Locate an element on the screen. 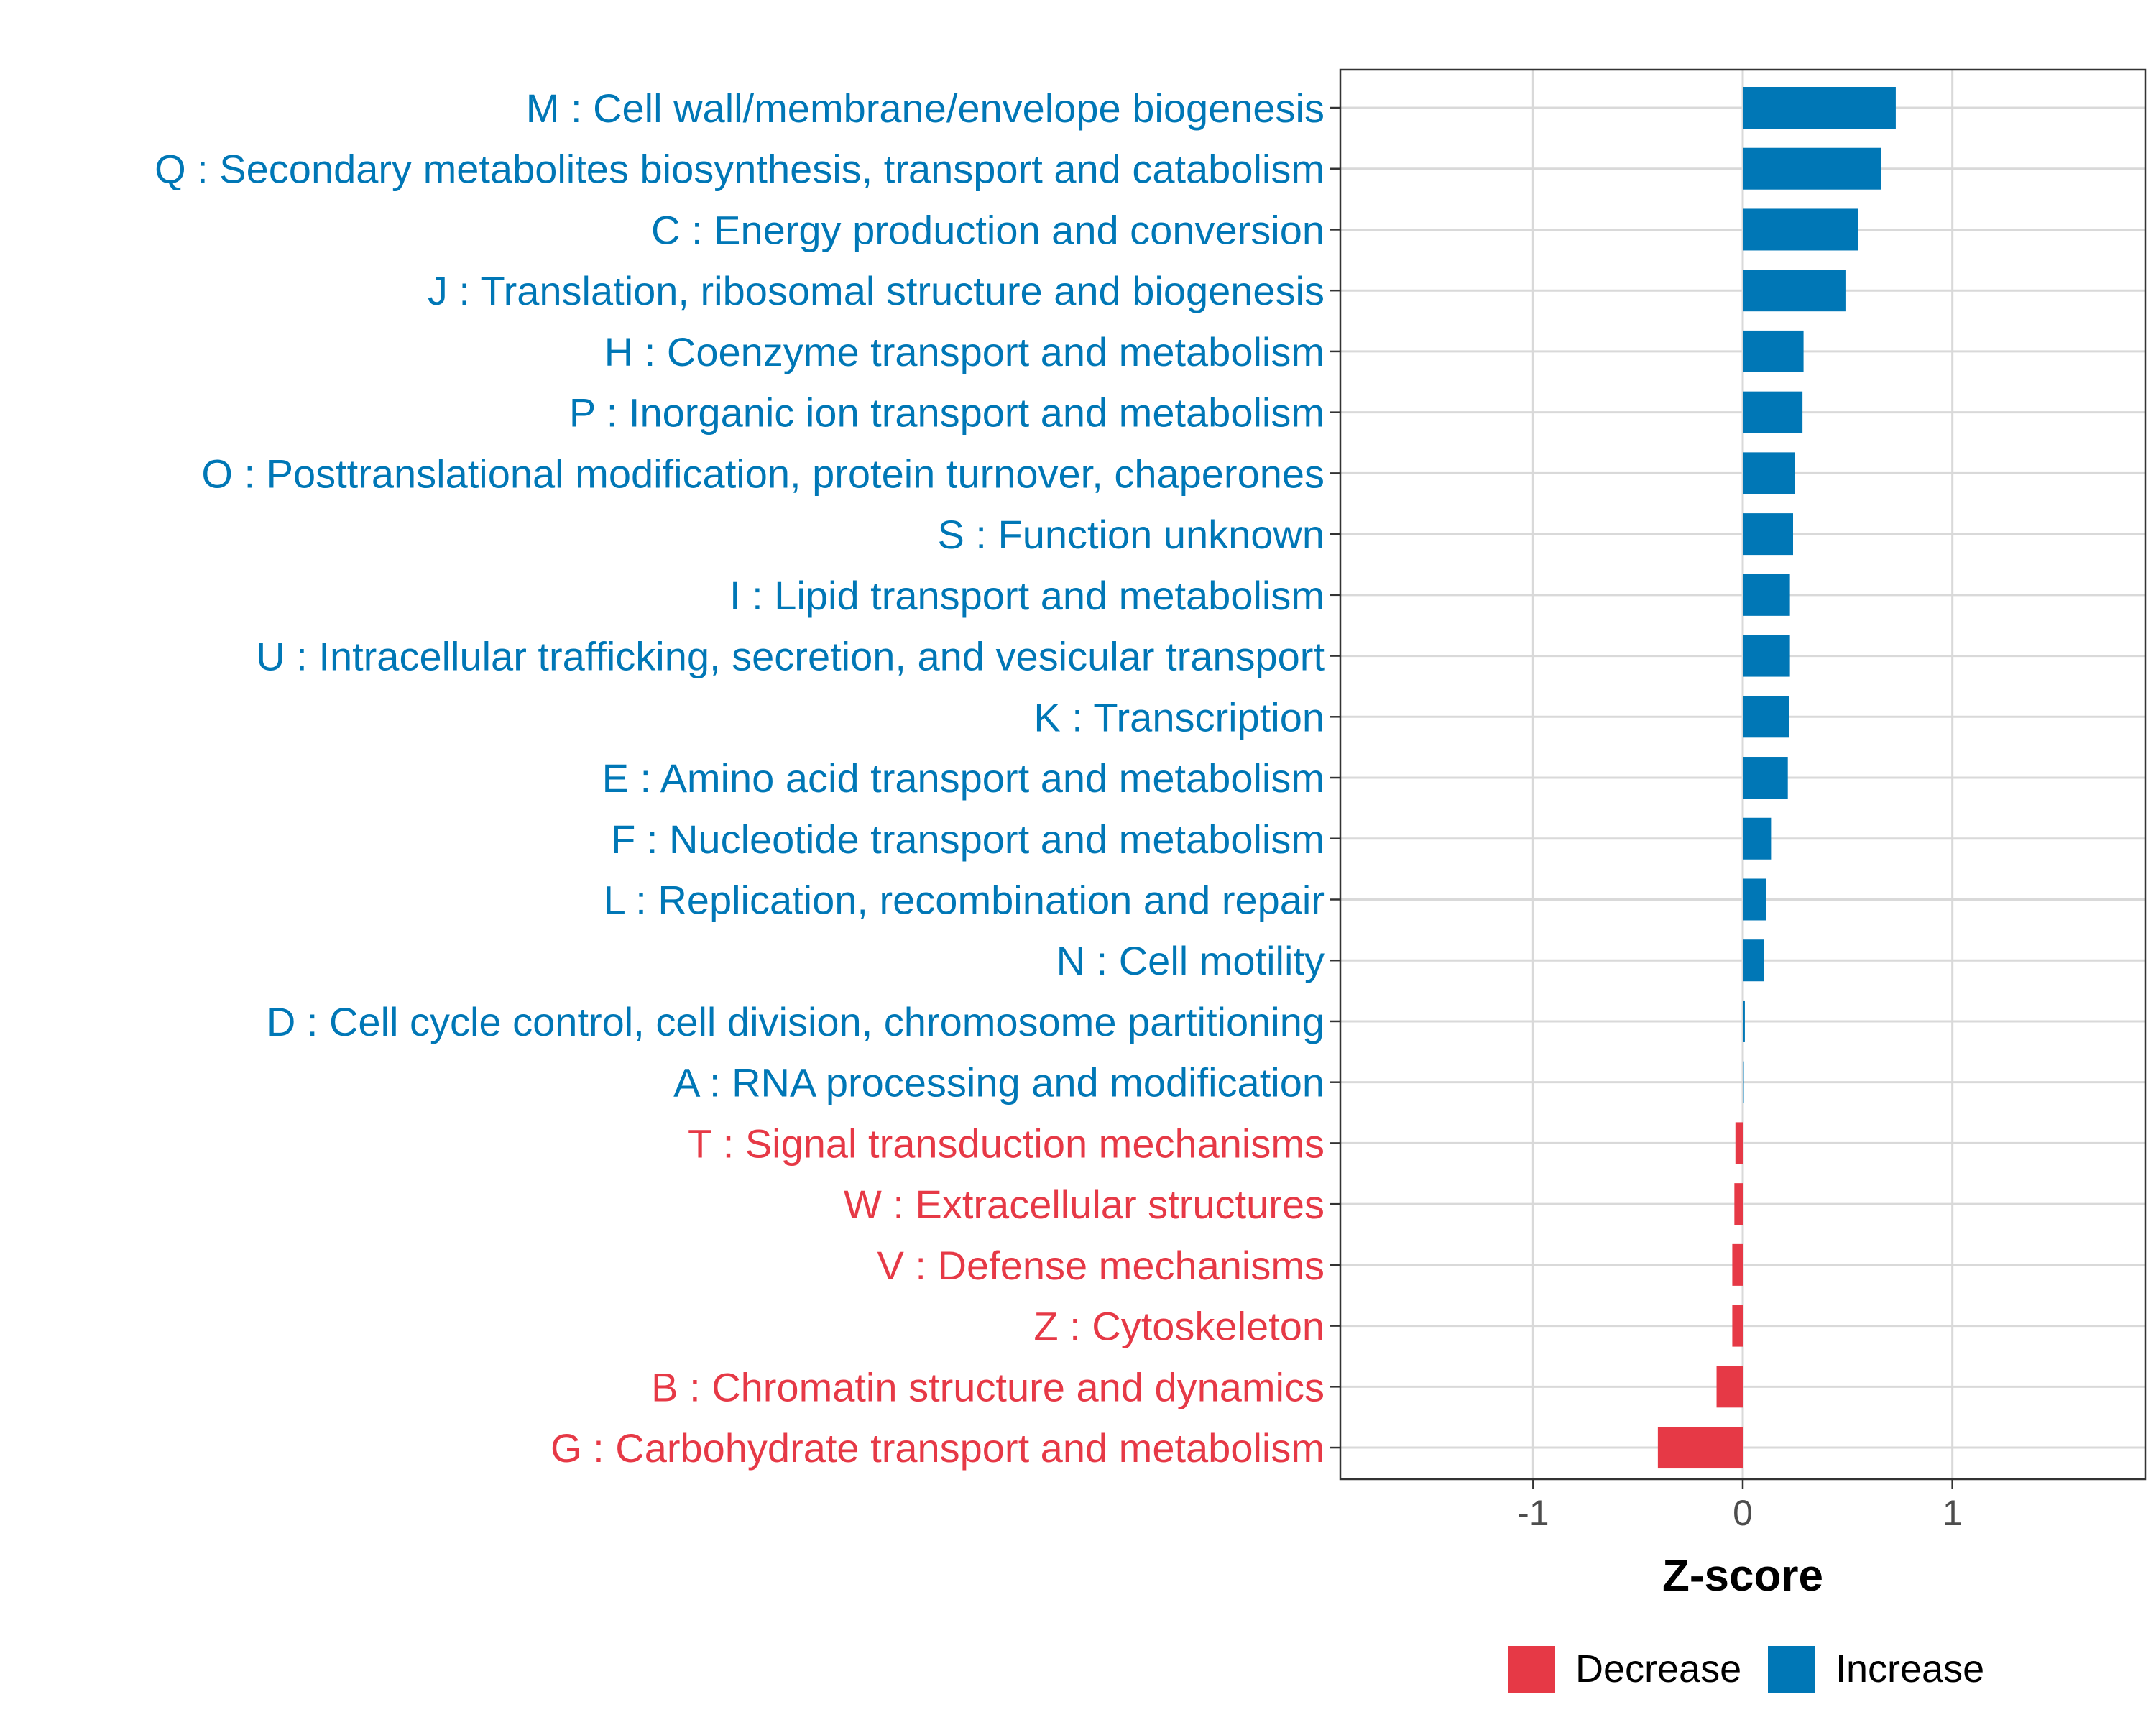 The height and width of the screenshot is (1725, 2156). category-label: H : Coenzyme transport and metabolism is located at coordinates (964, 351).